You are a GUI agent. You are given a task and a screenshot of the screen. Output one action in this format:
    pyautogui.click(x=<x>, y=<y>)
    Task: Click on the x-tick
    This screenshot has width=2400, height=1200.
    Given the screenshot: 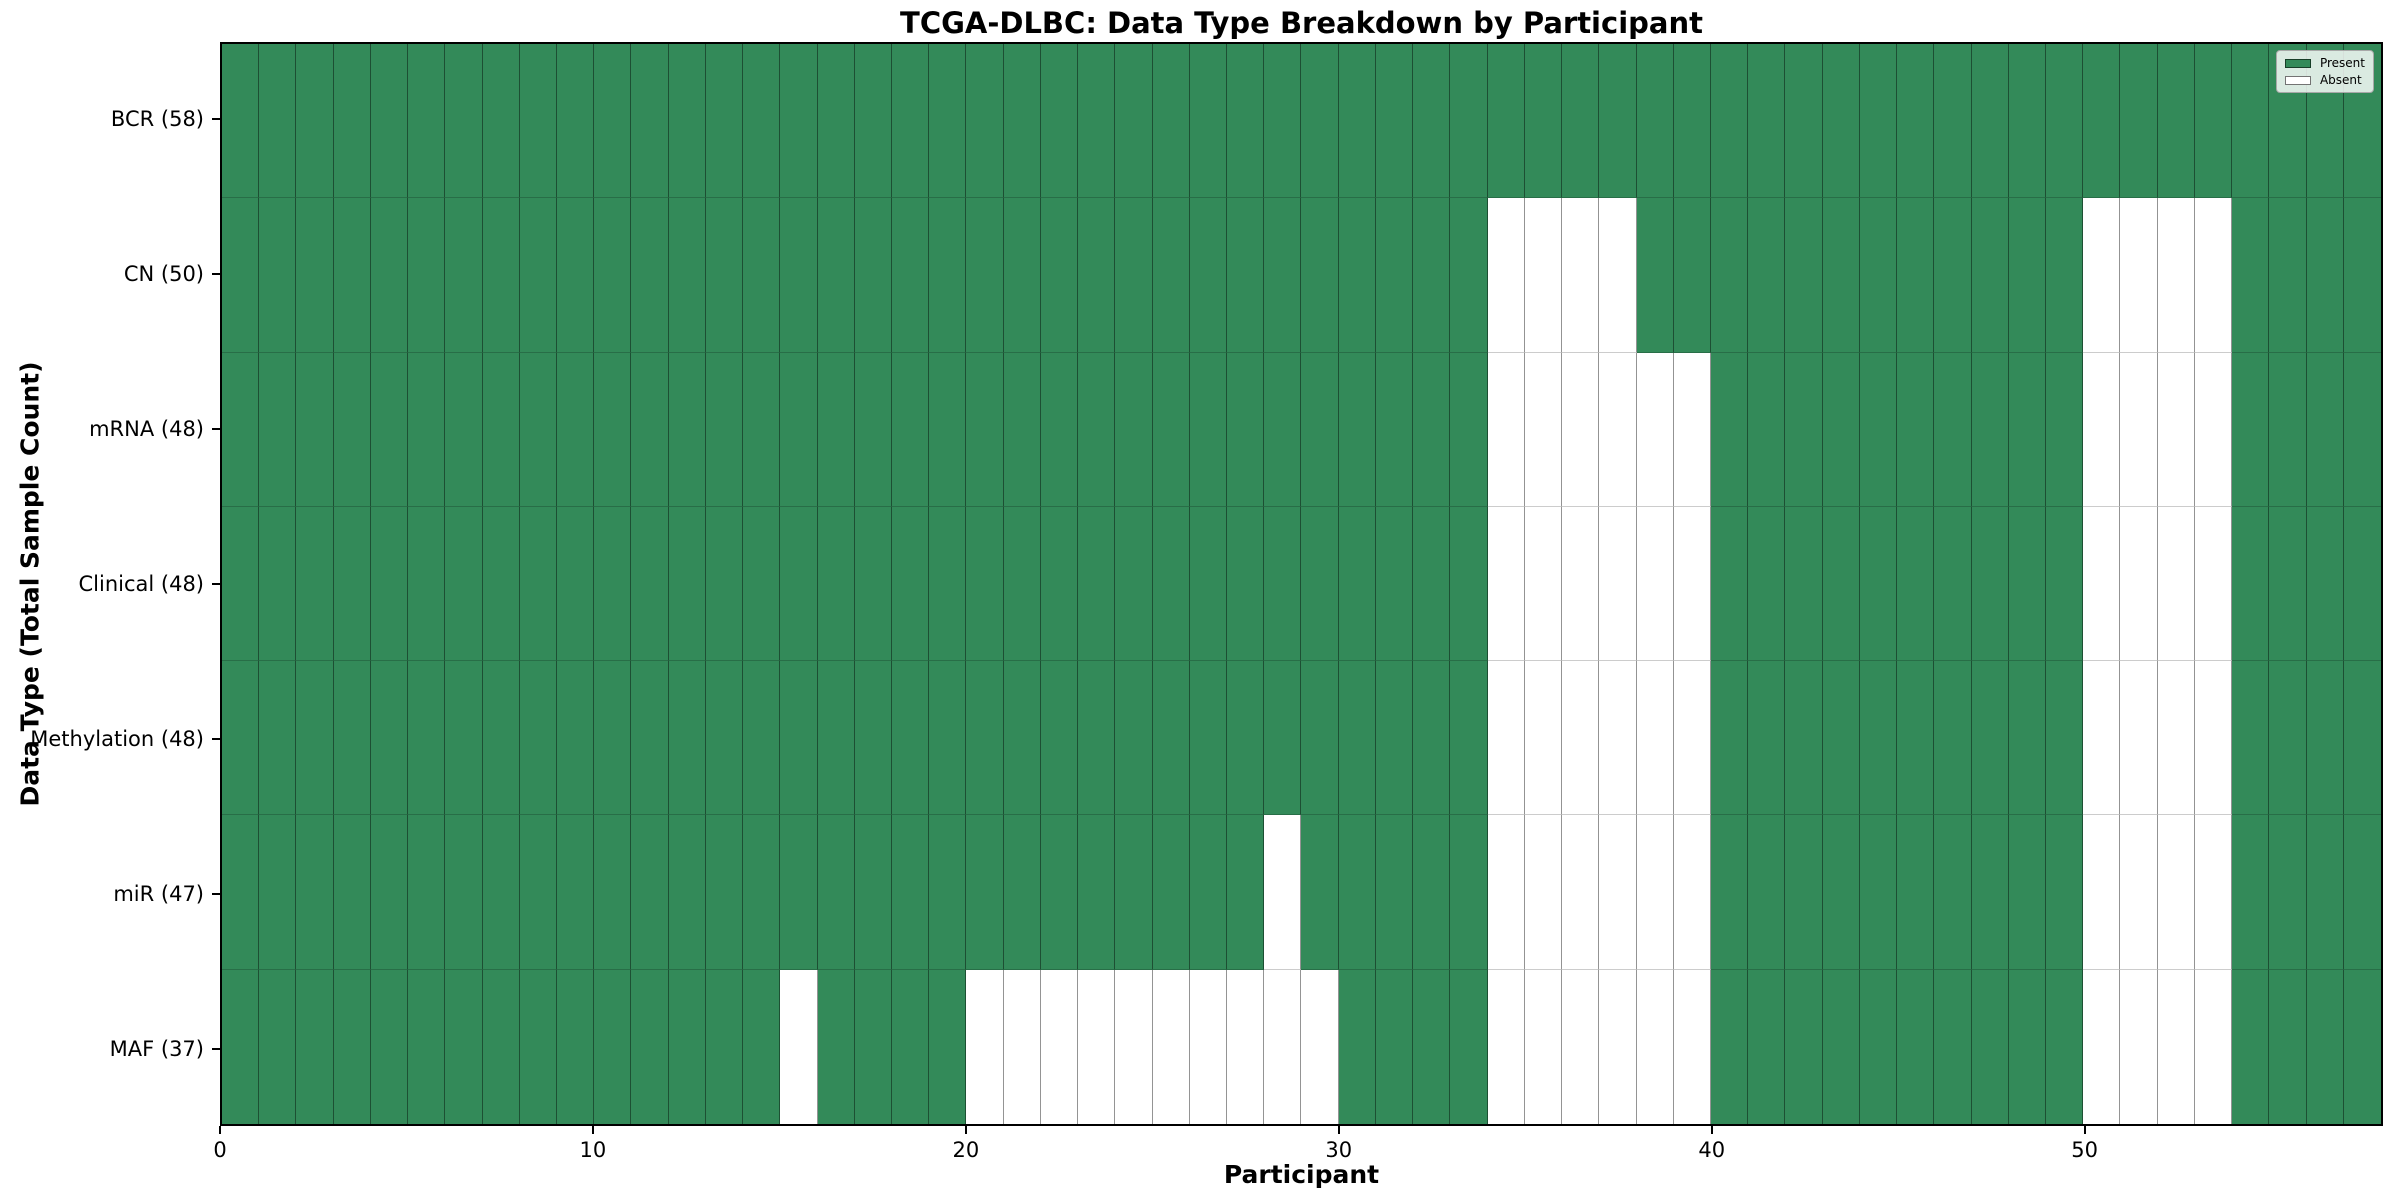 What is the action you would take?
    pyautogui.click(x=965, y=1130)
    